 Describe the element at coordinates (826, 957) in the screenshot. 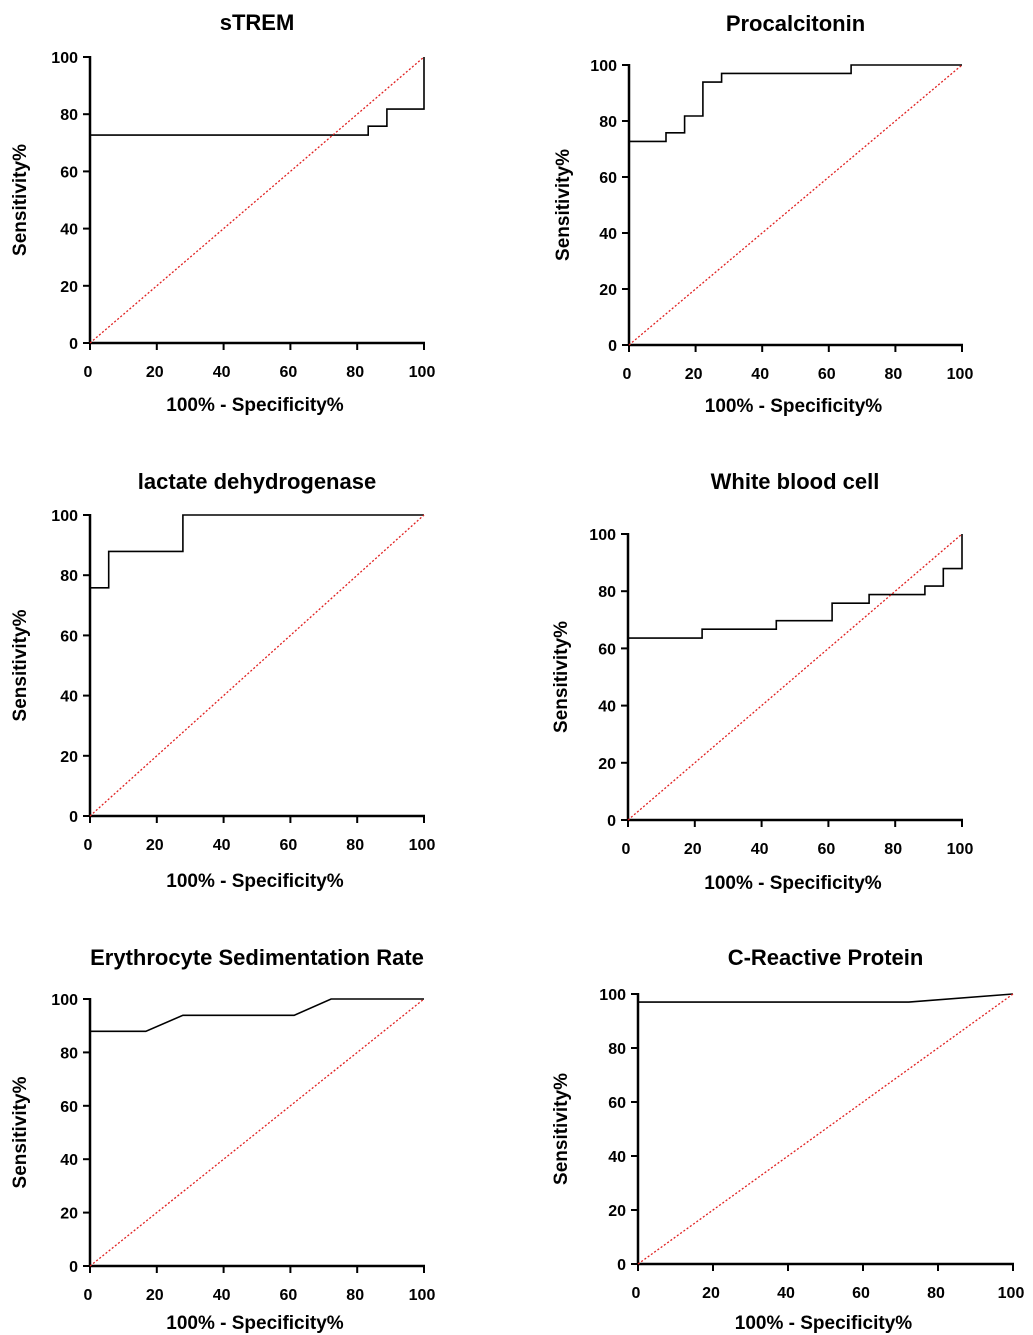

I see `chart-title: C-Reactive Protein` at that location.